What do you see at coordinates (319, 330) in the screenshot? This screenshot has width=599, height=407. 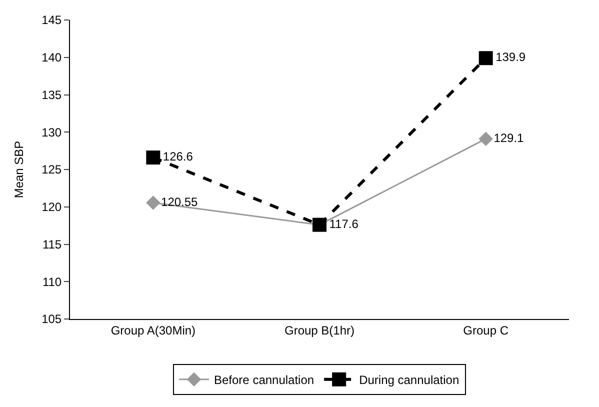 I see `x-tick-label: Group B(1hr)` at bounding box center [319, 330].